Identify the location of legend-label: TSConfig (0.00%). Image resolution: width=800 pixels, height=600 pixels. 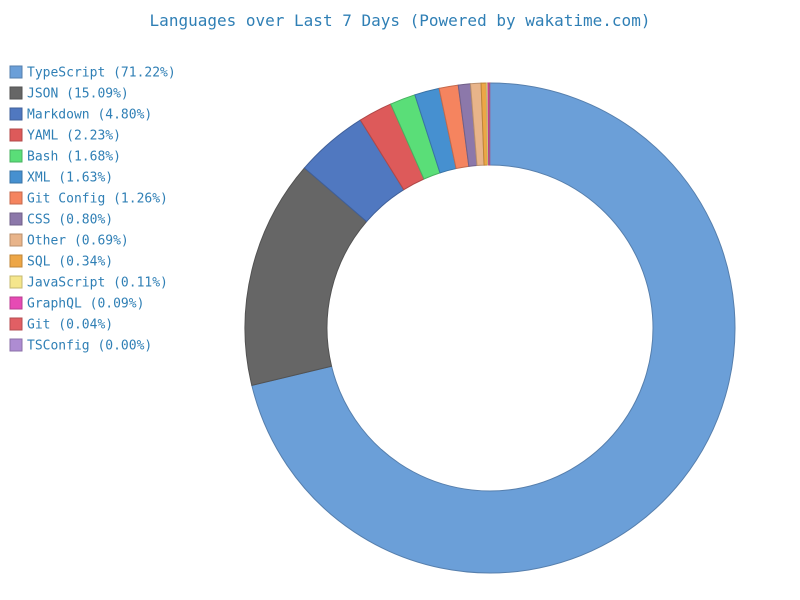
(89, 346).